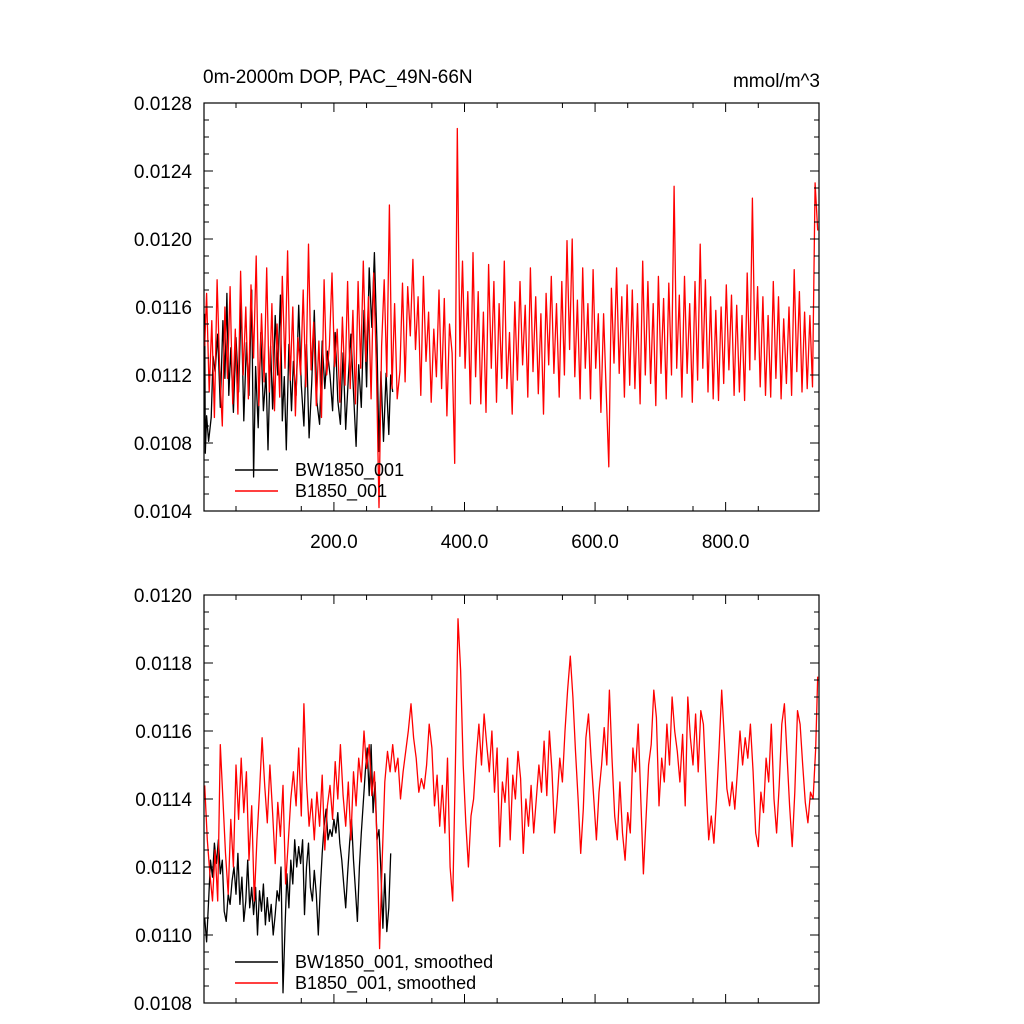  What do you see at coordinates (595, 542) in the screenshot?
I see `x-tick-label: 600.0` at bounding box center [595, 542].